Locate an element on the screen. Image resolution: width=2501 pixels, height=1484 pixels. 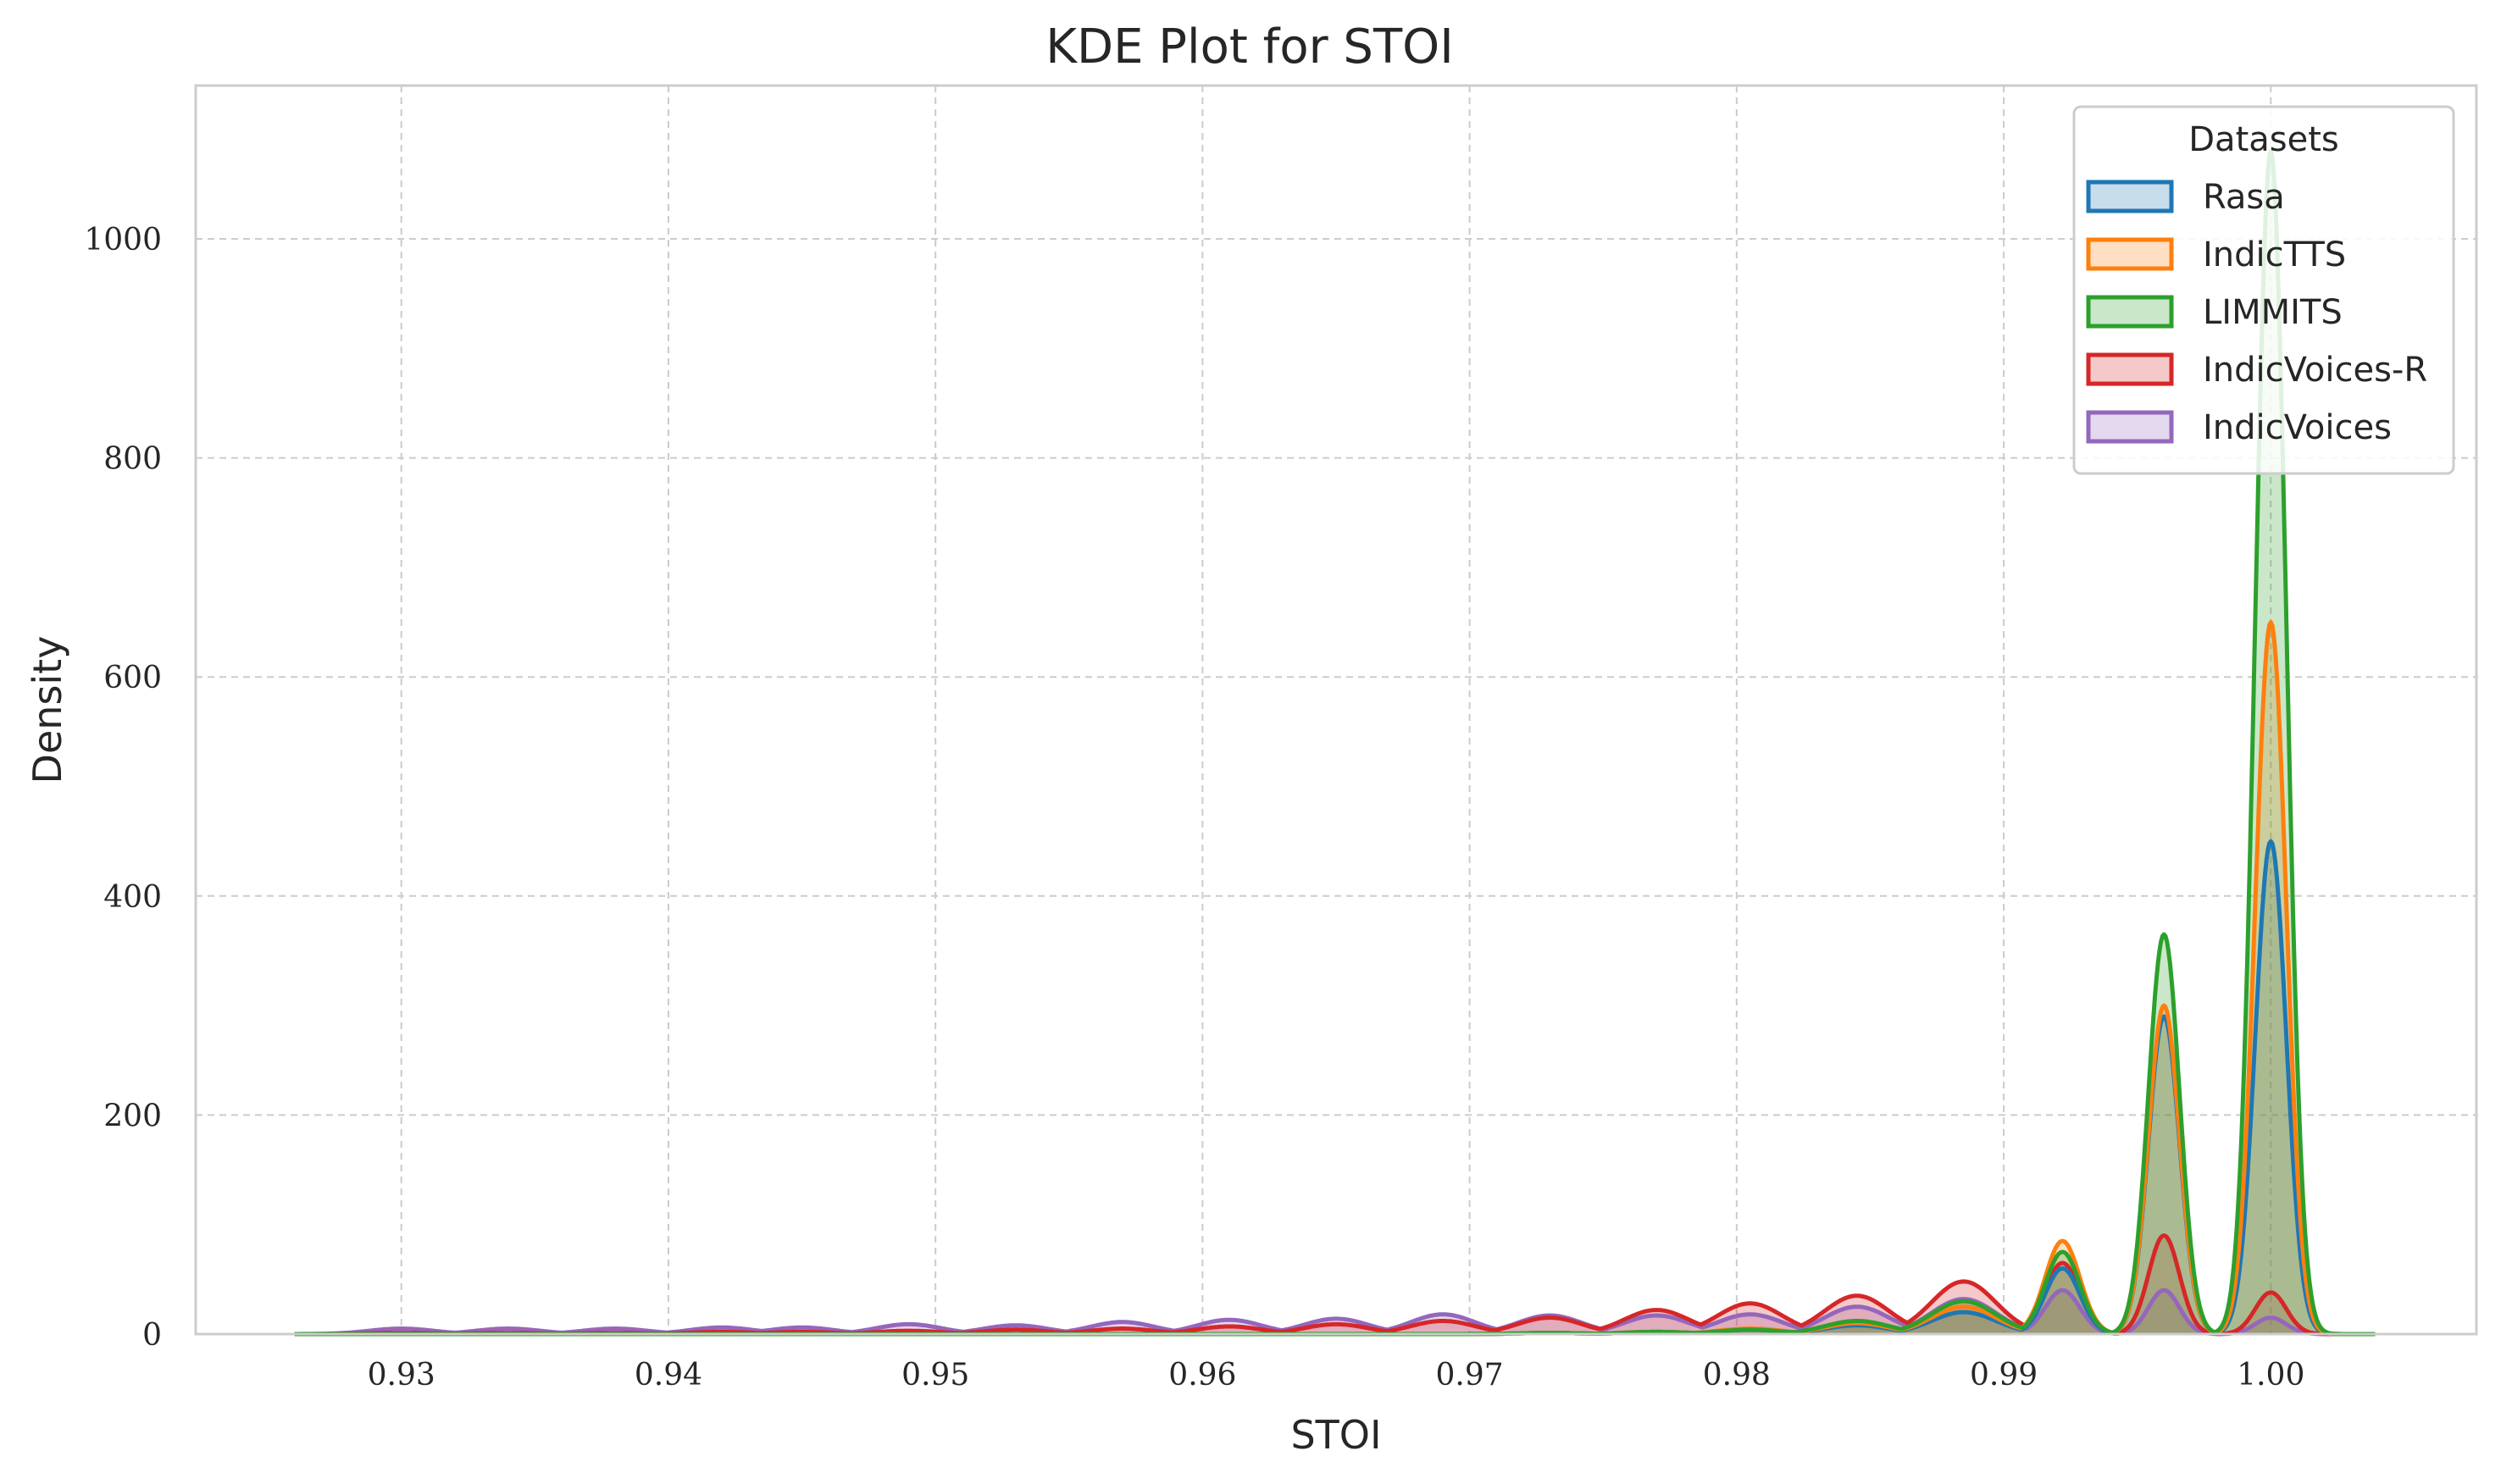
legend-label-indictts: IndicTTS is located at coordinates (2274, 254).